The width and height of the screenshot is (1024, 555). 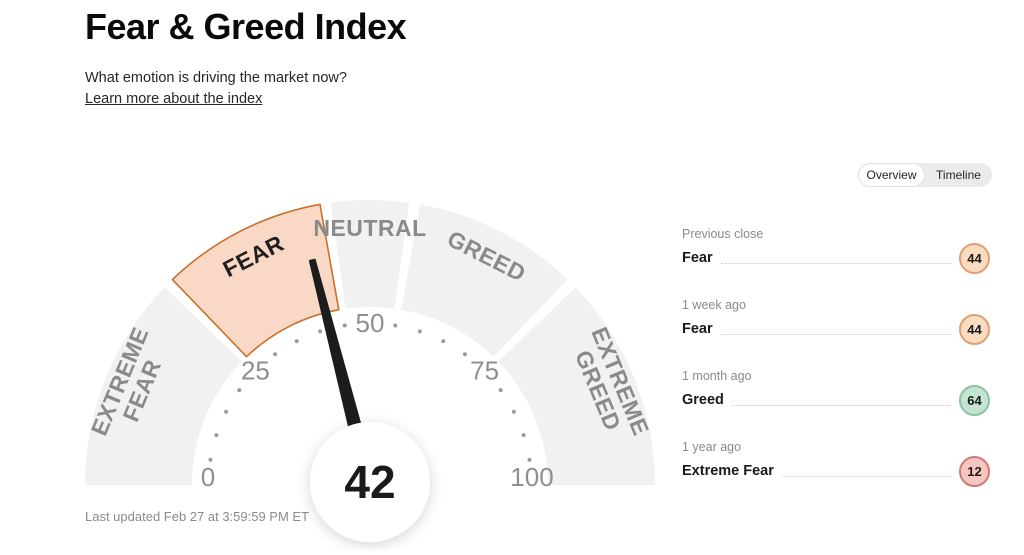 What do you see at coordinates (246, 26) in the screenshot?
I see `page-title: Fear & Greed Index` at bounding box center [246, 26].